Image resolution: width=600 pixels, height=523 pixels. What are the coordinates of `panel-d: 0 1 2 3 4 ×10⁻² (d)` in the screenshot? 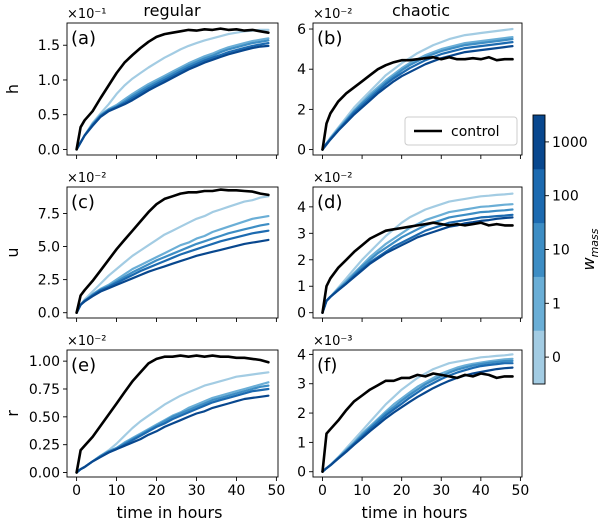 It's located at (410, 246).